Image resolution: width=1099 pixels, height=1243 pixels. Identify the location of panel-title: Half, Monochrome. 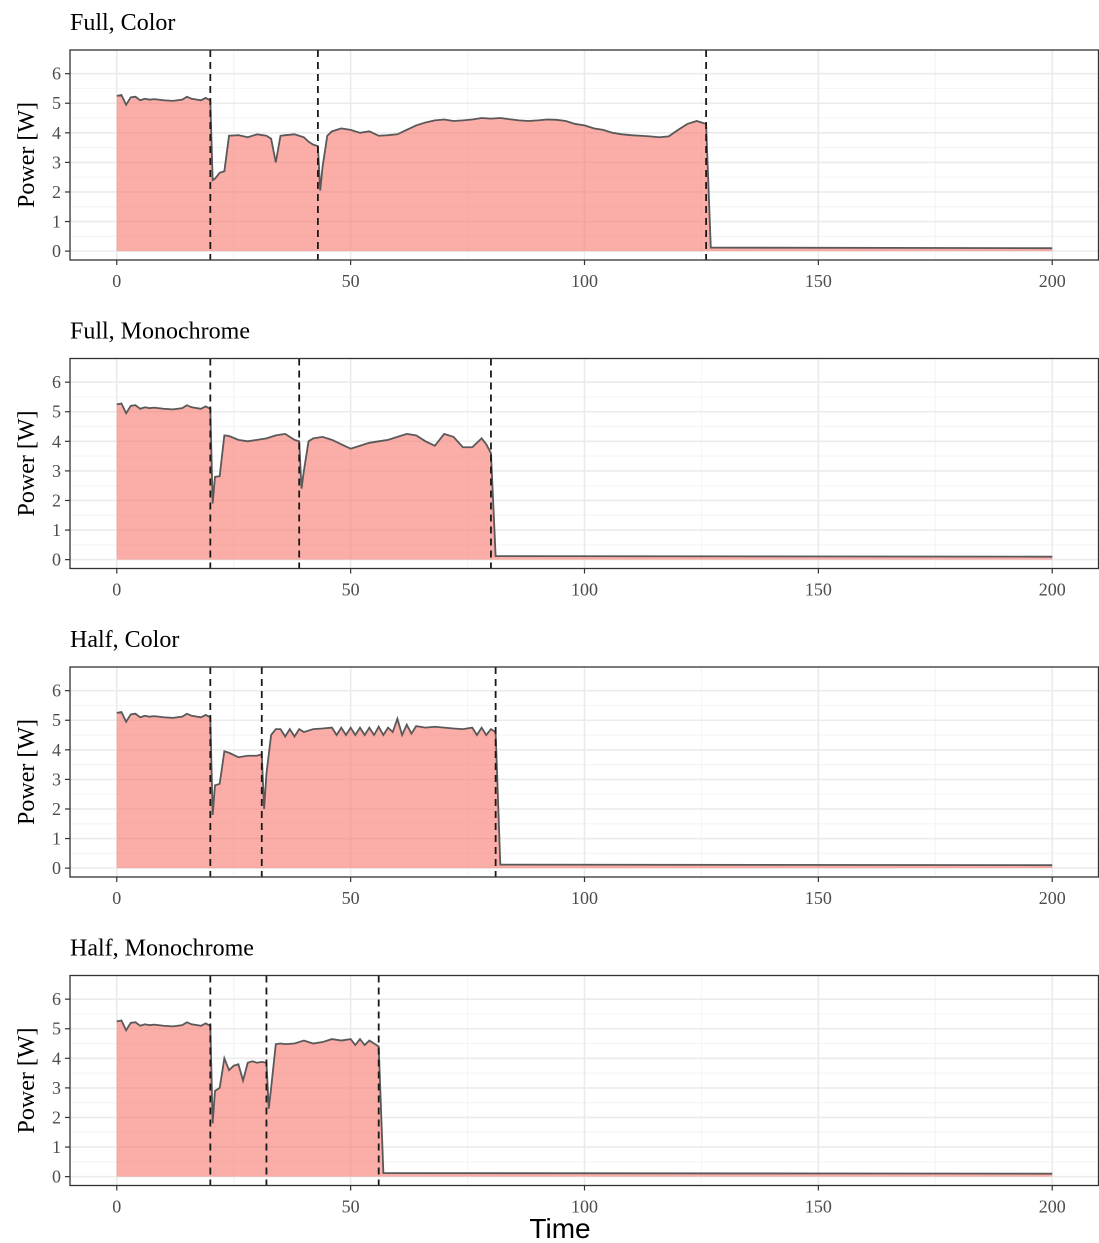
(162, 949).